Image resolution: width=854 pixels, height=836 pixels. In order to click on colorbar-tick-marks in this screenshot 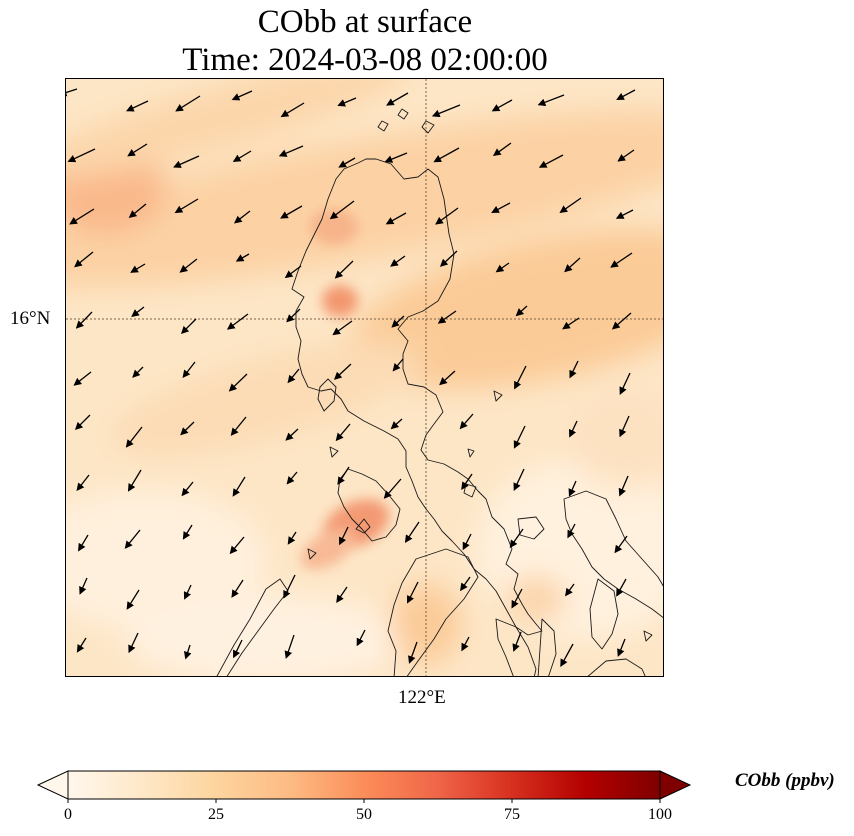, I will do `click(364, 801)`.